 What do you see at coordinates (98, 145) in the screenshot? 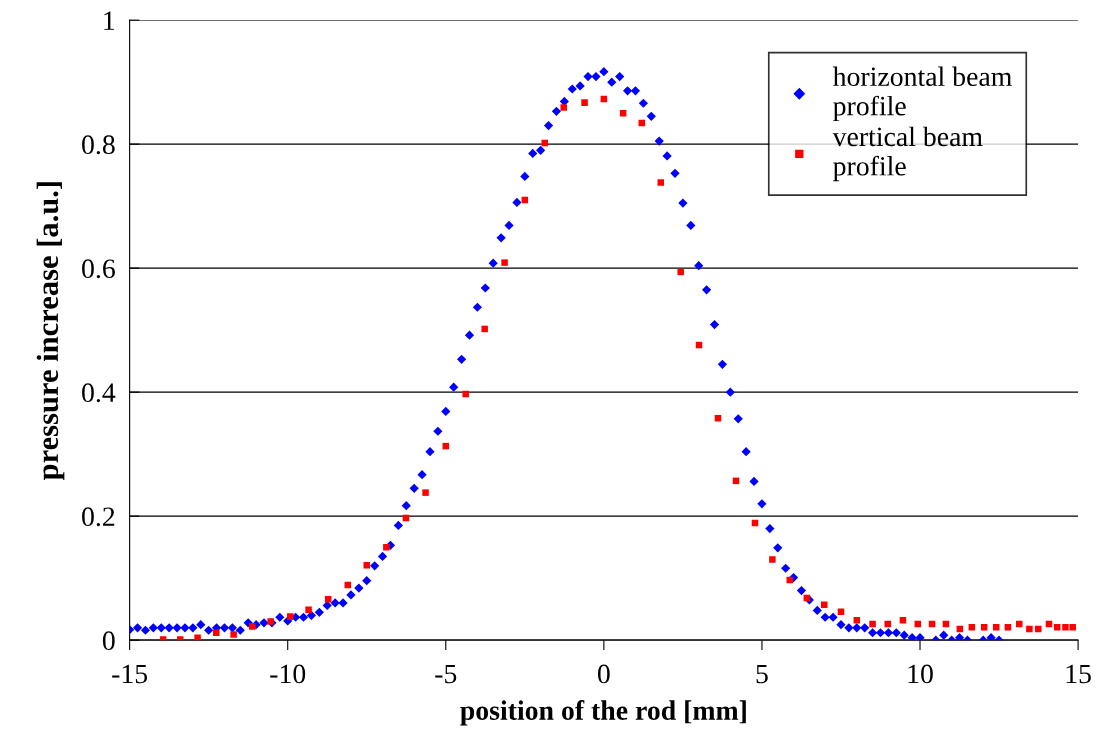
I see `y-tick-label: 0.8` at bounding box center [98, 145].